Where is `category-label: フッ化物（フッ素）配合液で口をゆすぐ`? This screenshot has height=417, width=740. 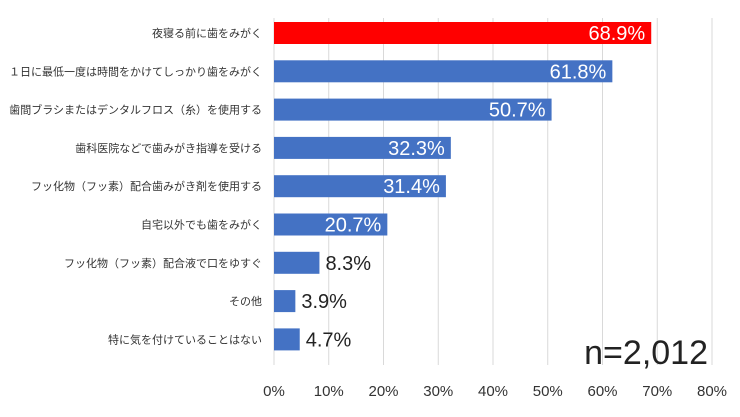
category-label: フッ化物（フッ素）配合液で口をゆすぐ is located at coordinates (163, 263).